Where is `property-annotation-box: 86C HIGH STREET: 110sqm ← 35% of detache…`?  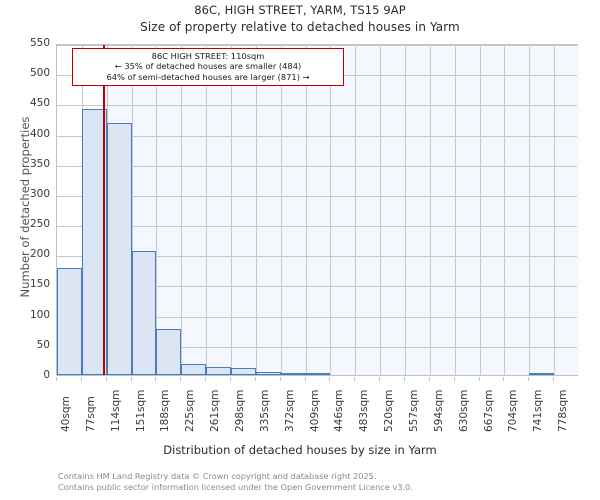 property-annotation-box: 86C HIGH STREET: 110sqm ← 35% of detache… is located at coordinates (208, 67).